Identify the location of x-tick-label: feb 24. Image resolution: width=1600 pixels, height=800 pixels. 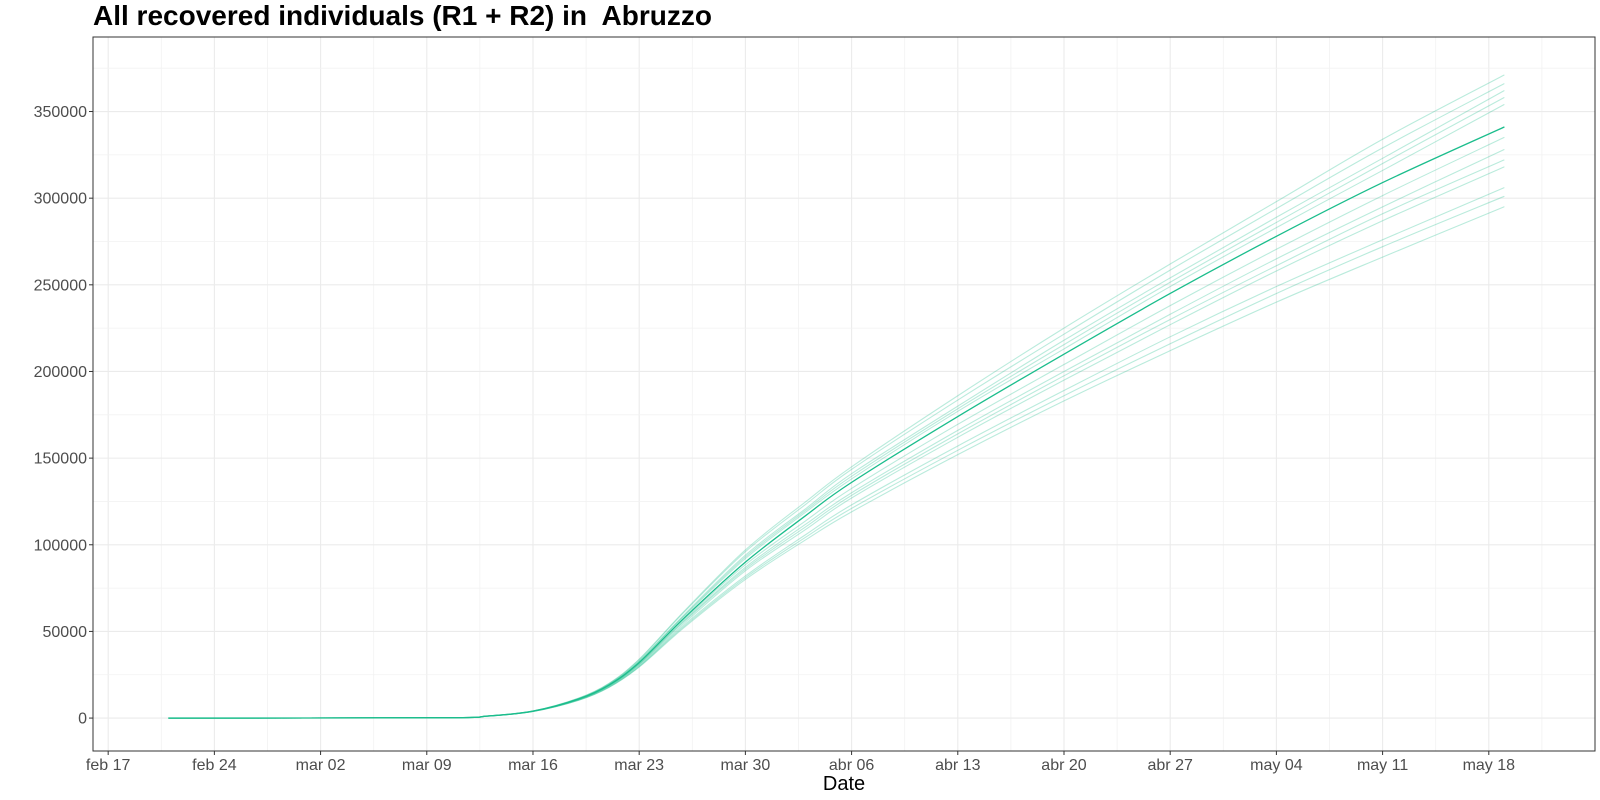
(214, 765).